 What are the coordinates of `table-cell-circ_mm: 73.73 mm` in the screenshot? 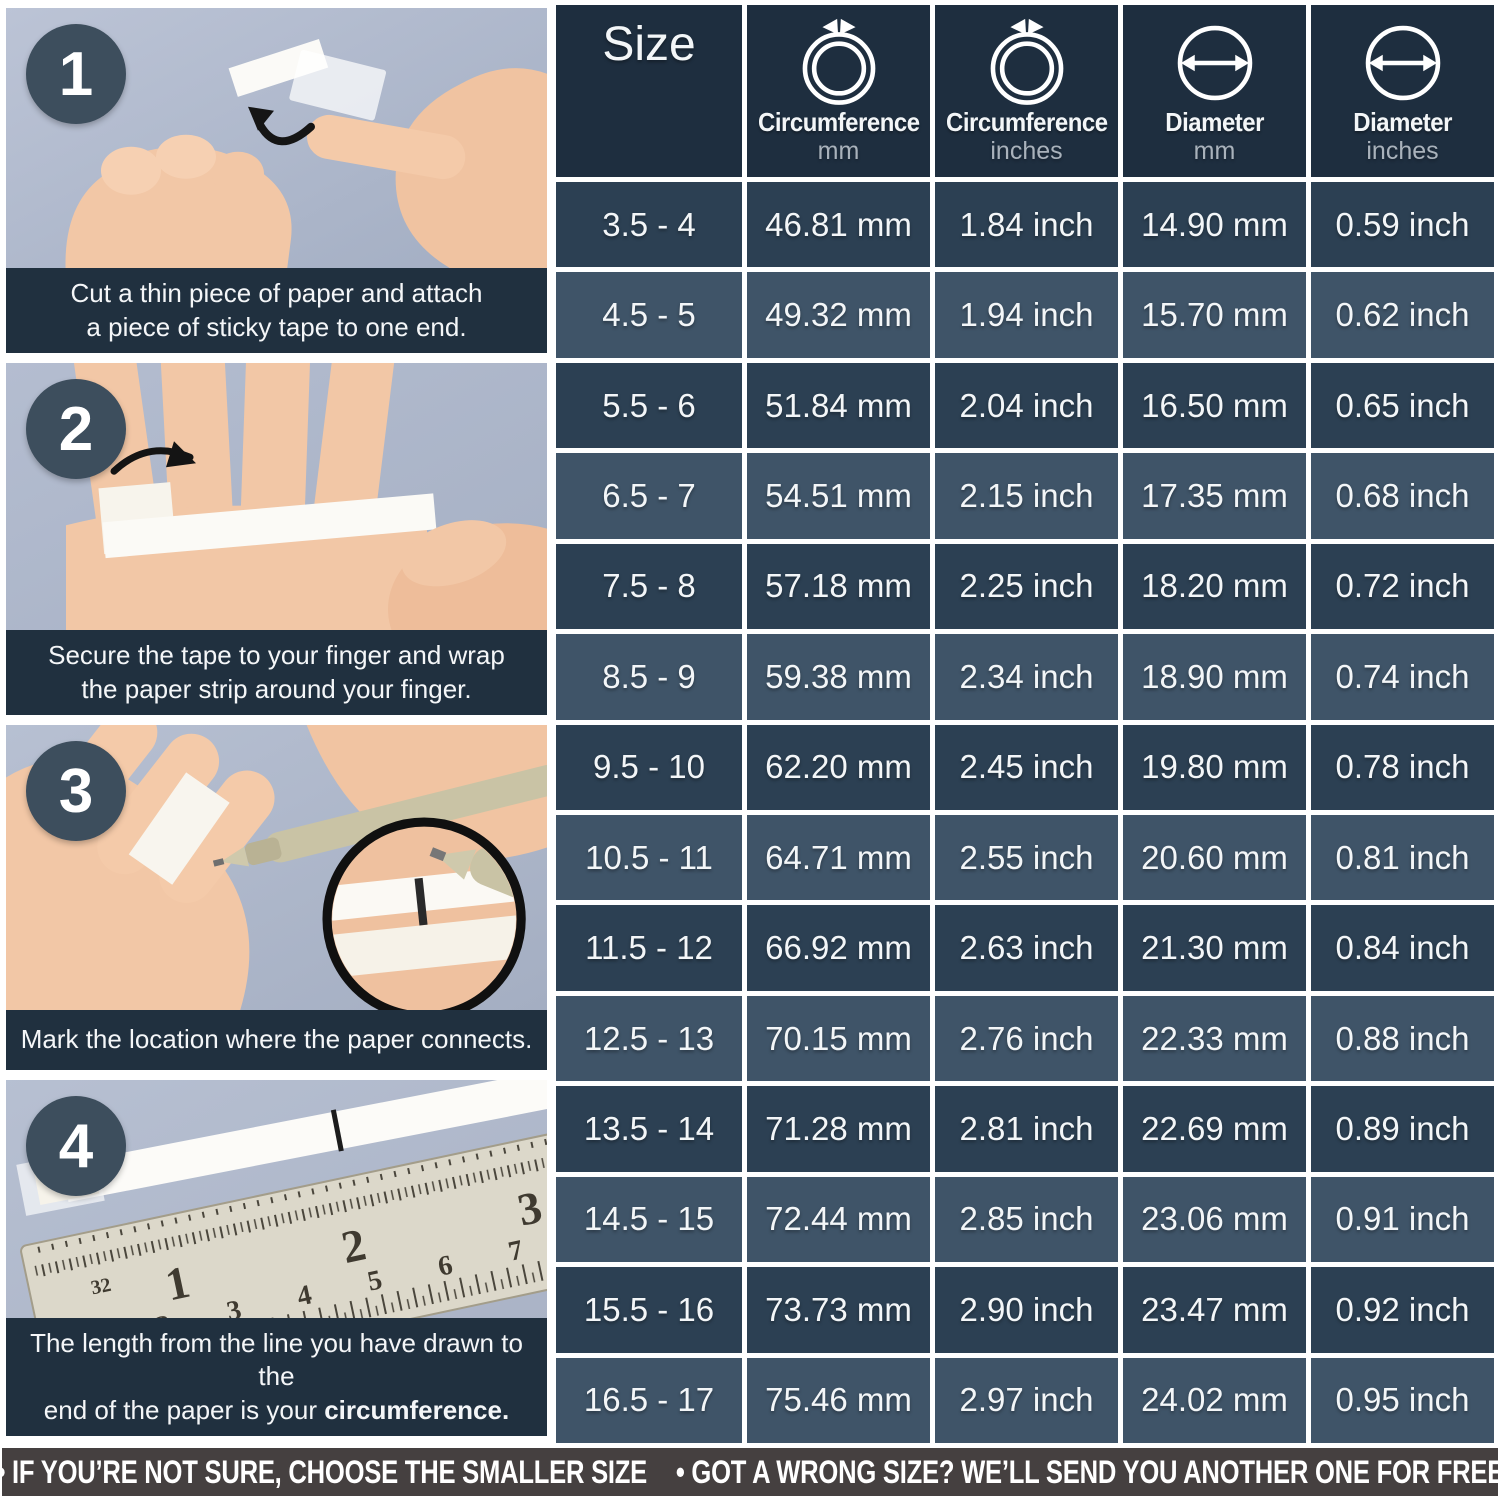 It's located at (838, 1310).